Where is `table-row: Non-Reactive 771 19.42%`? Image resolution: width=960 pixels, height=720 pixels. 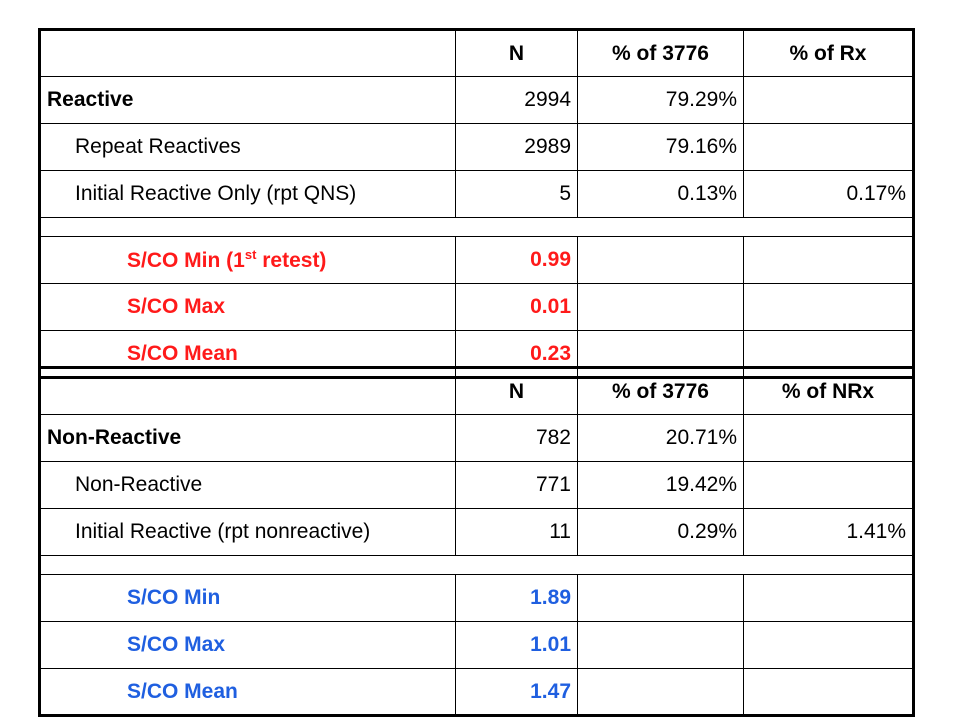 table-row: Non-Reactive 771 19.42% is located at coordinates (476, 485).